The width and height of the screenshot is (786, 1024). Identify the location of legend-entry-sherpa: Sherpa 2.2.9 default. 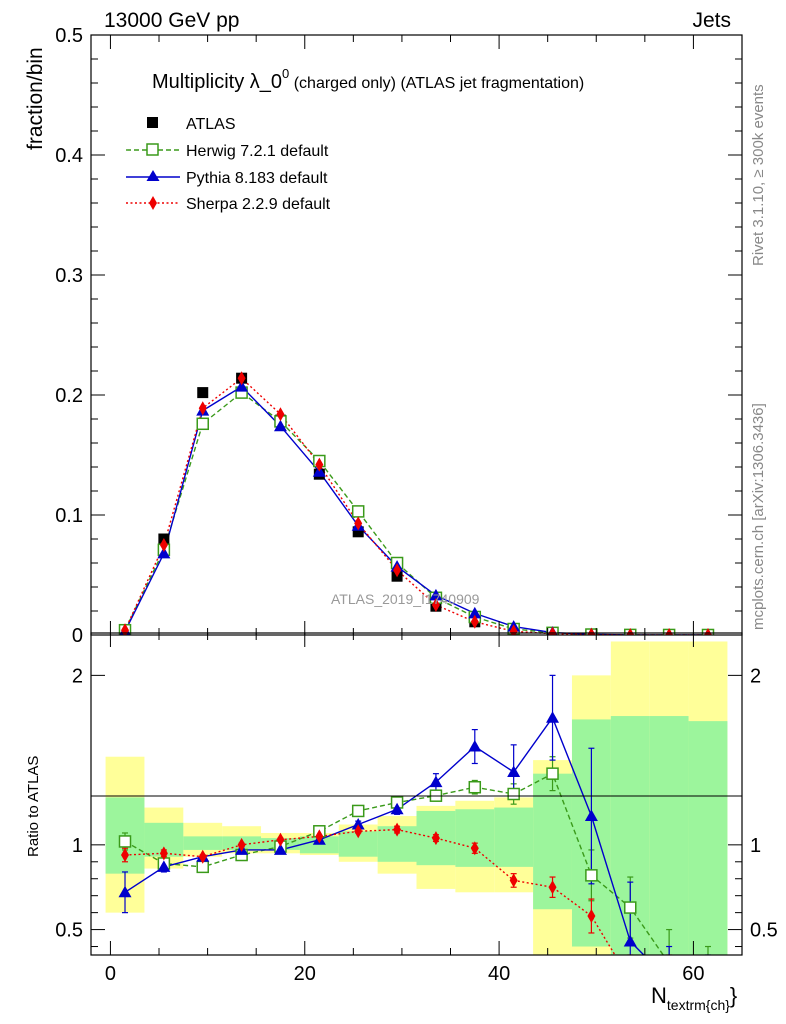
(228, 204).